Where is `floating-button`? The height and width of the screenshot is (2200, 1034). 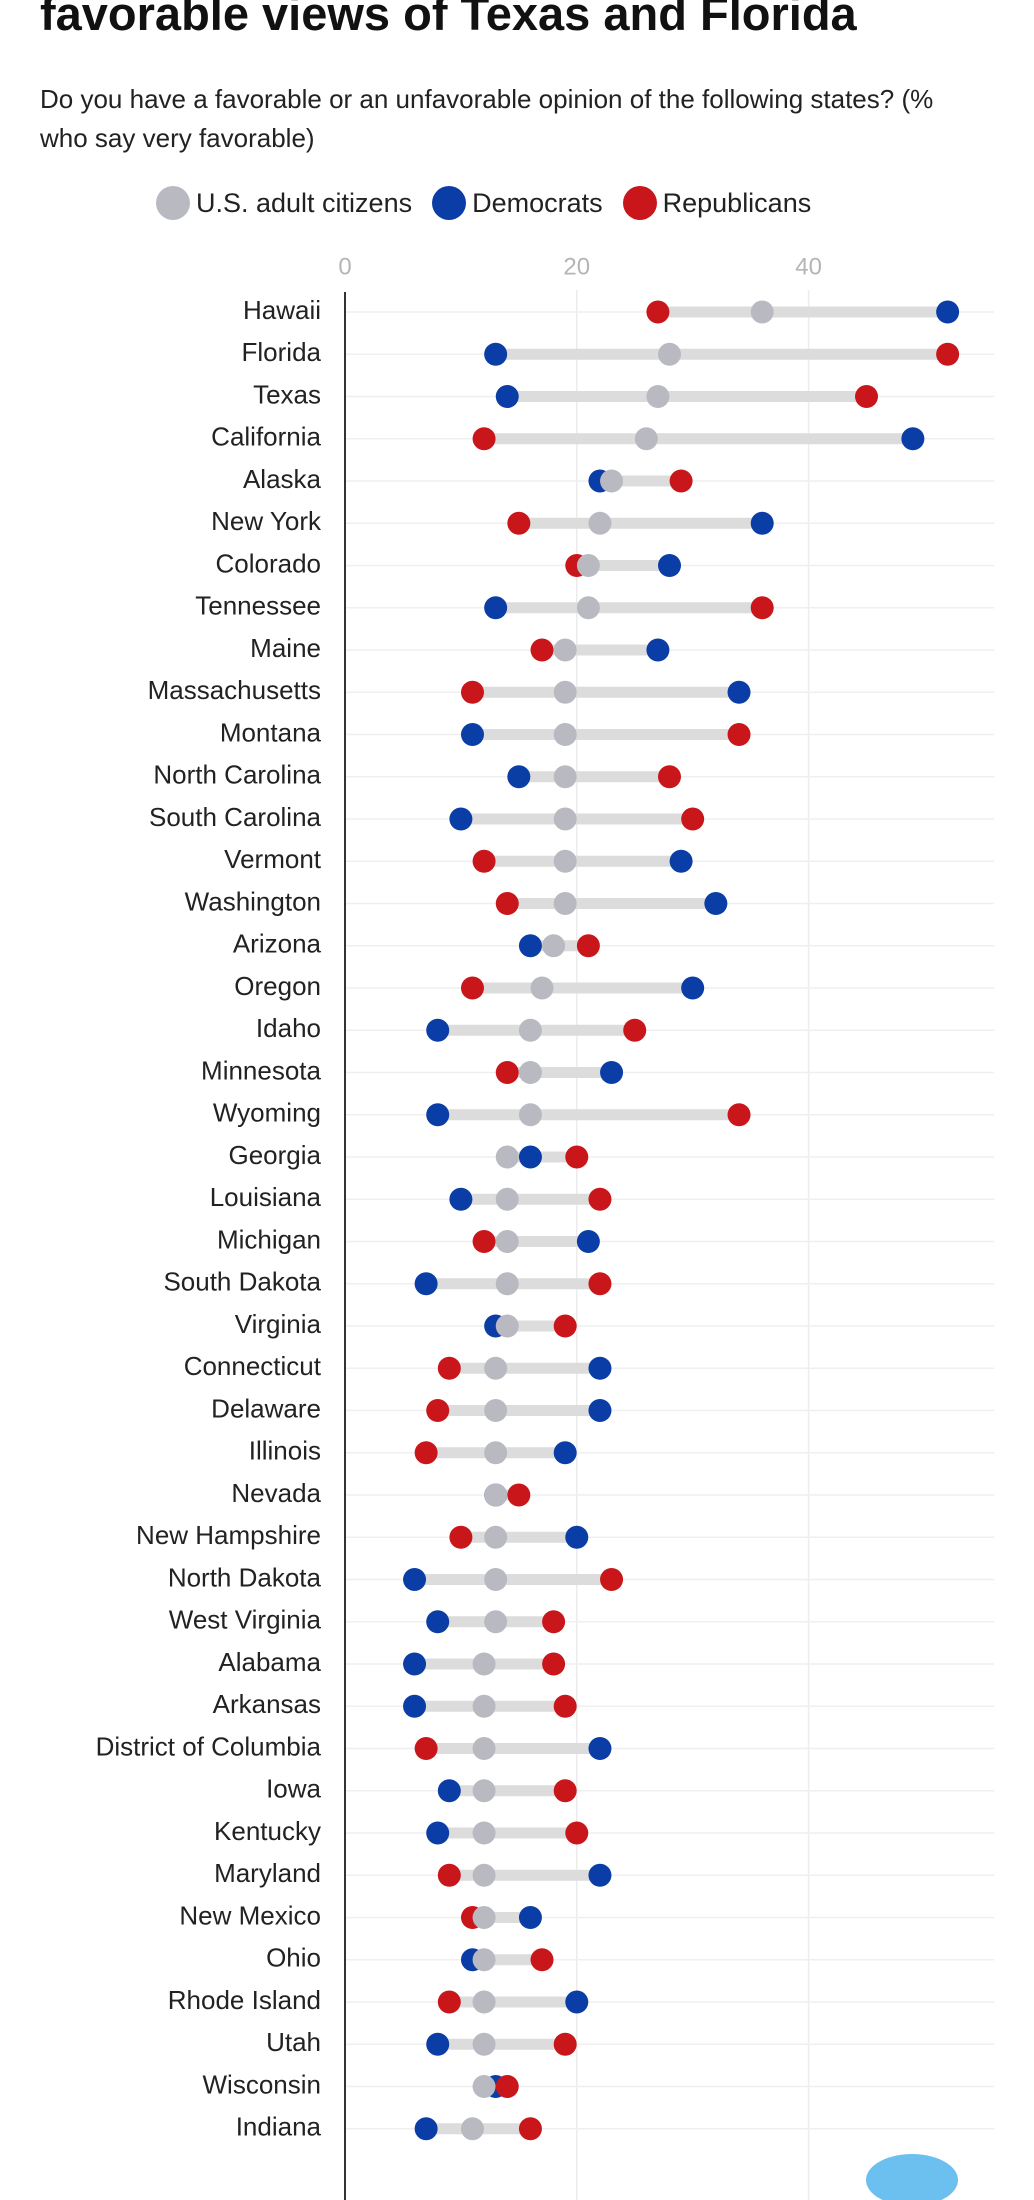
floating-button is located at coordinates (912, 2177).